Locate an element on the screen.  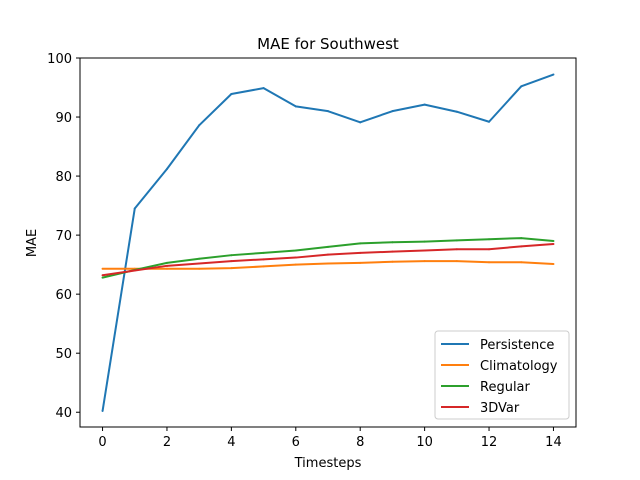
series-line-3dvar is located at coordinates (328, 259).